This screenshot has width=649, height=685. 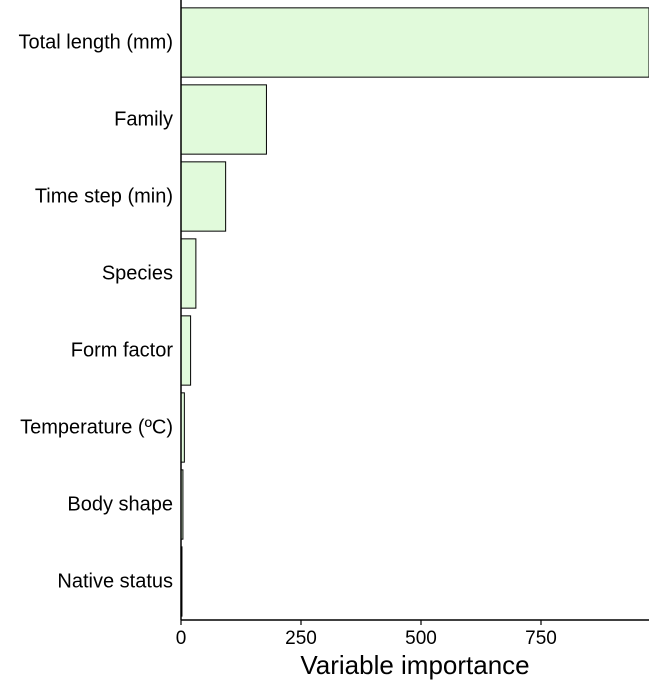 I want to click on y-tick-label-1: Family, so click(x=143, y=120).